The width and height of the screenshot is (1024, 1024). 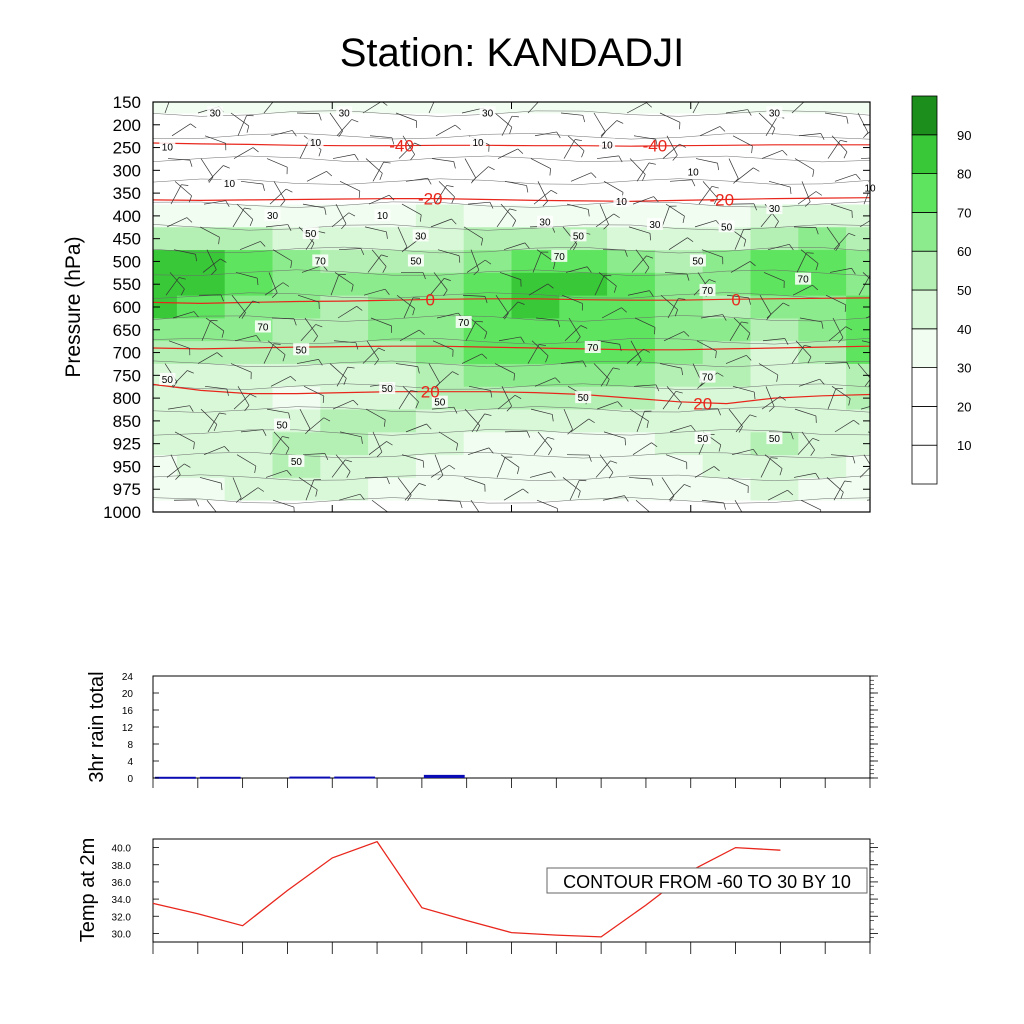 I want to click on contour-info-box, so click(x=707, y=880).